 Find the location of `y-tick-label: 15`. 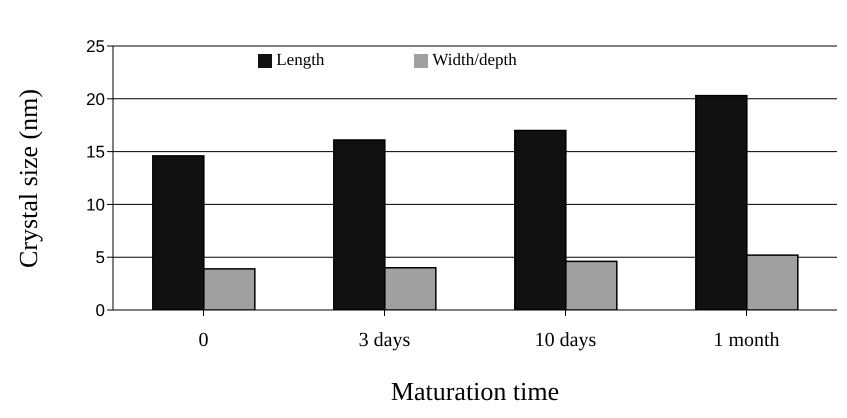

y-tick-label: 15 is located at coordinates (95, 152).